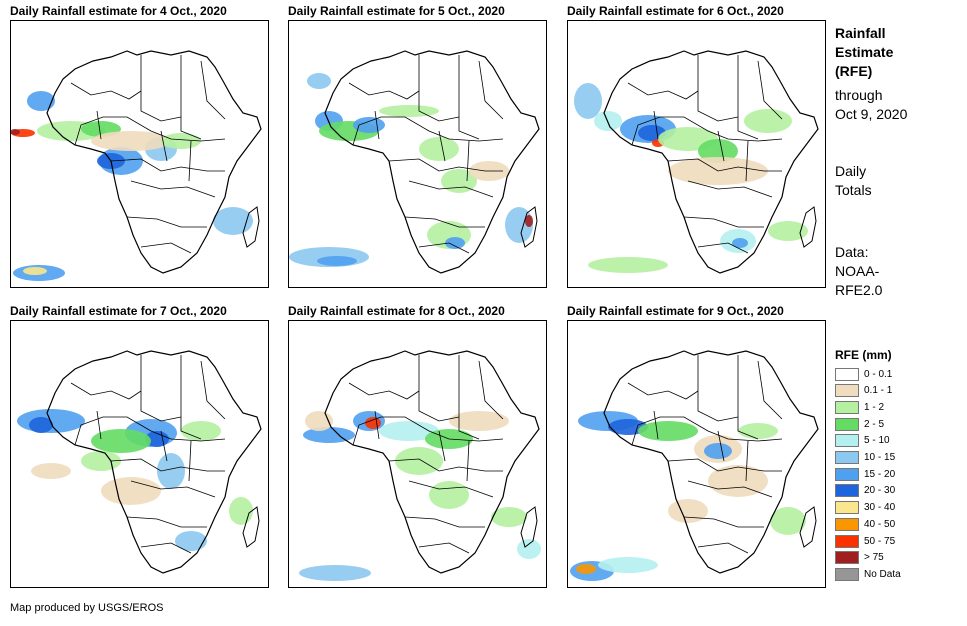  Describe the element at coordinates (871, 114) in the screenshot. I see `sidebar-through-line: Oct 9, 2020` at that location.